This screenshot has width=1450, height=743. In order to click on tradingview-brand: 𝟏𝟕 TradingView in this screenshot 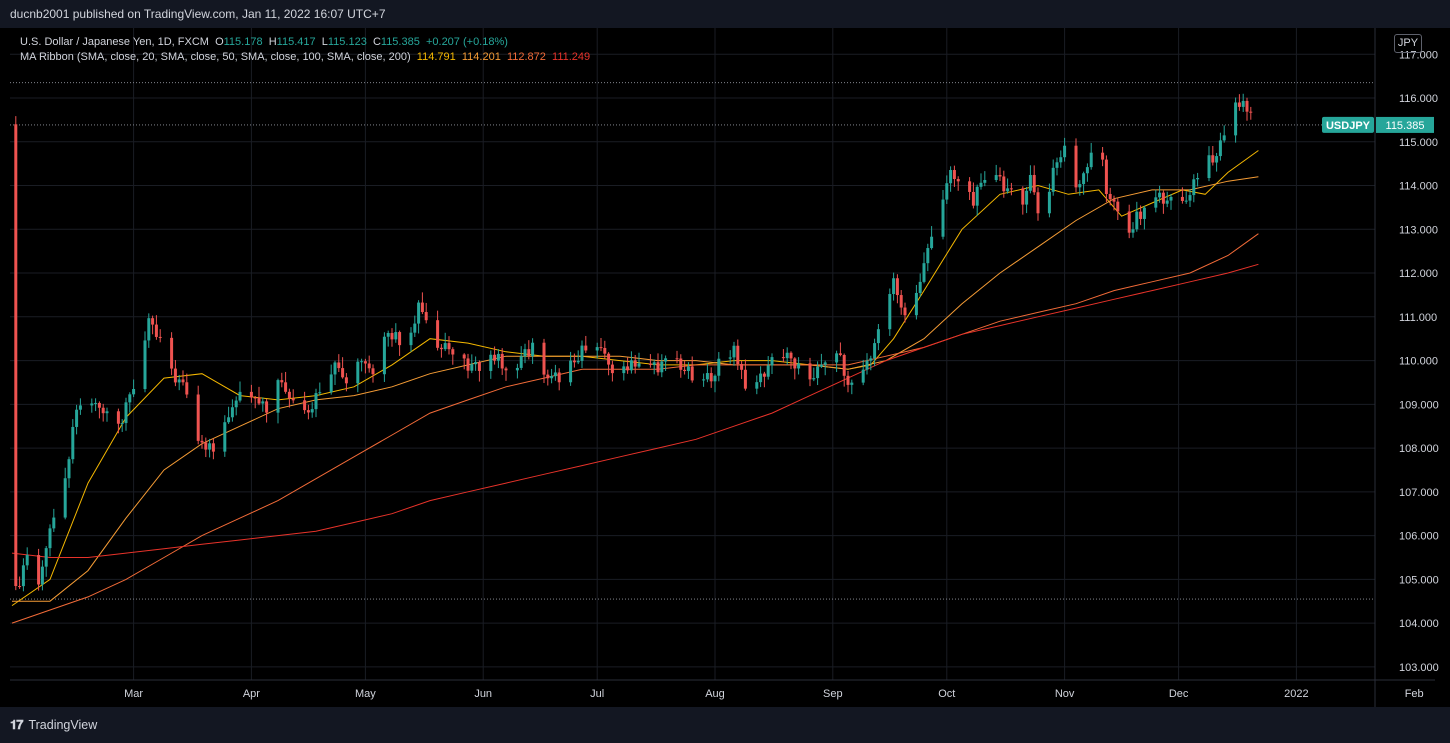, I will do `click(53, 725)`.